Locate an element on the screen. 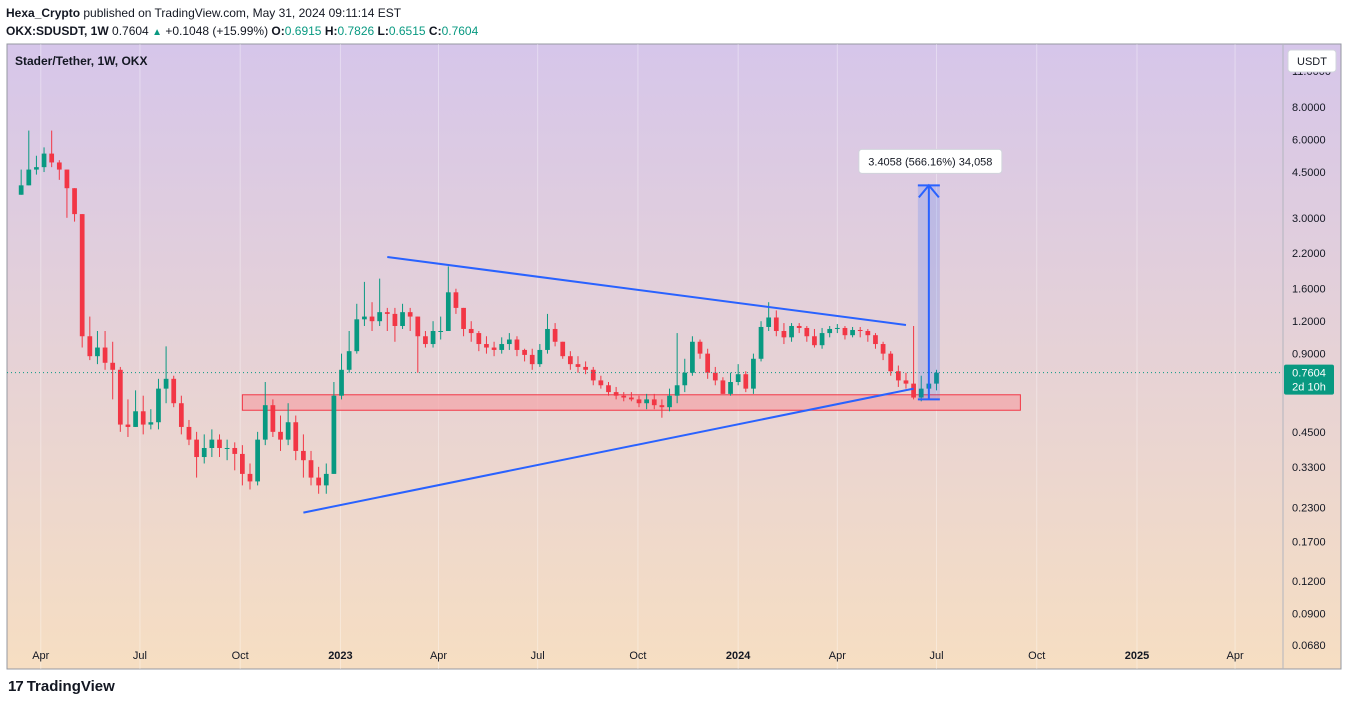 The height and width of the screenshot is (706, 1349). tradingview-brand: 17 TradingView is located at coordinates (61, 686).